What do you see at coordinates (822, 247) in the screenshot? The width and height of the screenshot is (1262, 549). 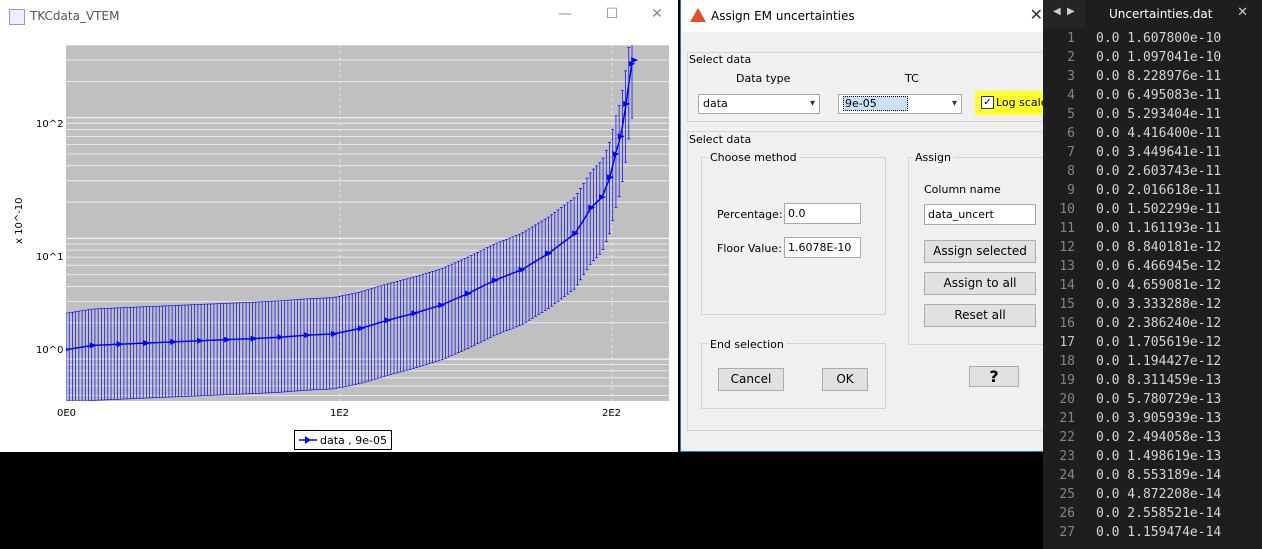 I see `floor-value-input: 1.6078E-10` at bounding box center [822, 247].